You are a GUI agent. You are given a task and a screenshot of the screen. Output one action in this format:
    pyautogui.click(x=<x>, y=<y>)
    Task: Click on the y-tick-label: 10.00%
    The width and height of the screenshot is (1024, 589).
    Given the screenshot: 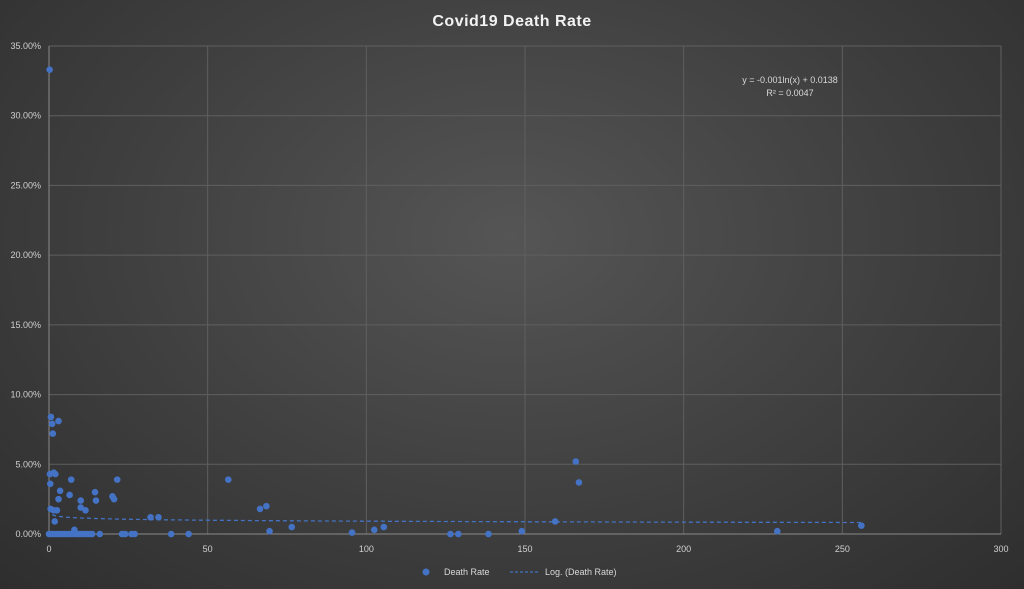 What is the action you would take?
    pyautogui.click(x=25, y=395)
    